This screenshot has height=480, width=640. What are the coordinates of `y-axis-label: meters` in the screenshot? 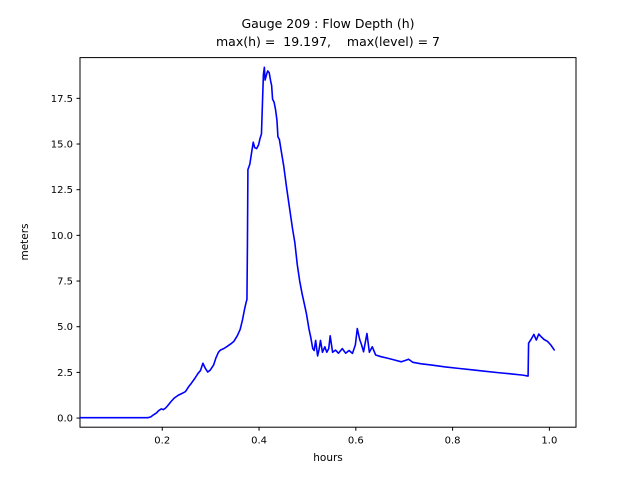 It's located at (25, 242).